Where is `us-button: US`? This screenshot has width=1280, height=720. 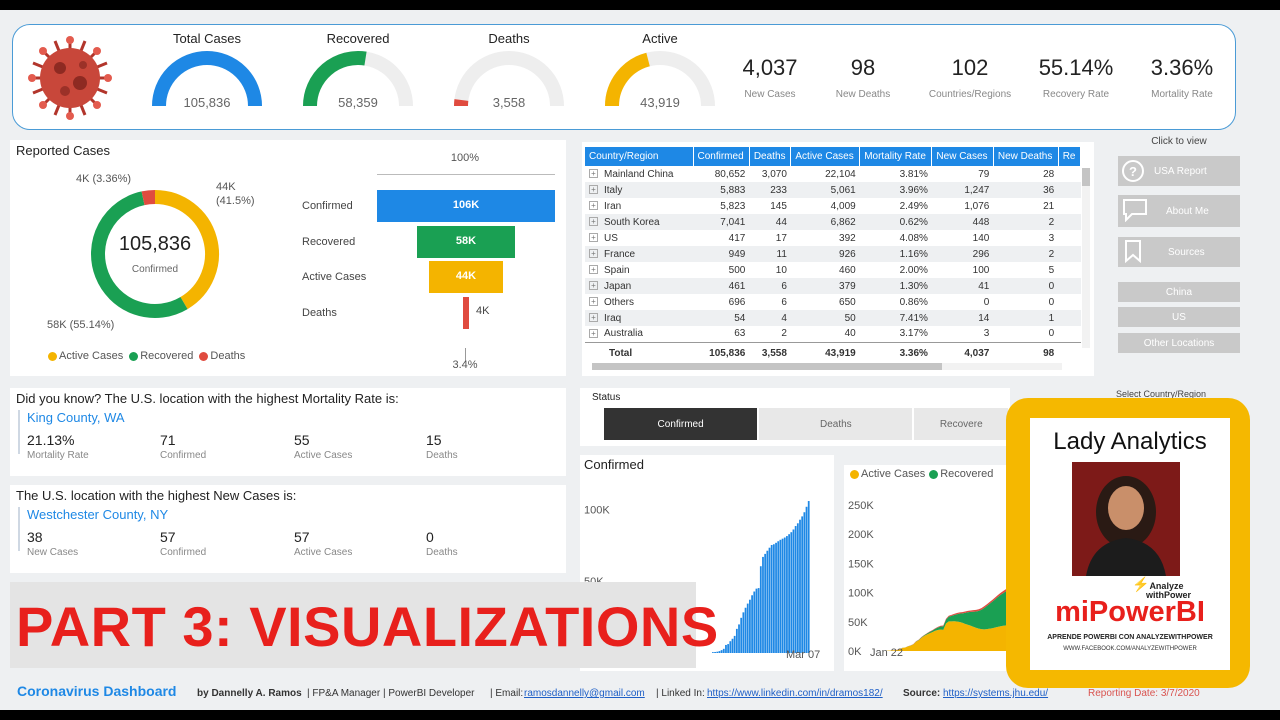
us-button: US is located at coordinates (1179, 317).